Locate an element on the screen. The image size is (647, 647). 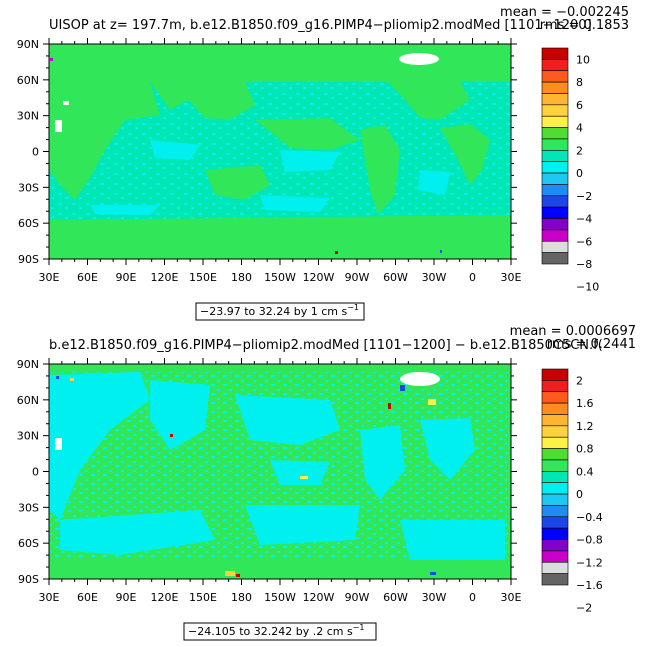
panel-1-missing-data is located at coordinates (247, 92).